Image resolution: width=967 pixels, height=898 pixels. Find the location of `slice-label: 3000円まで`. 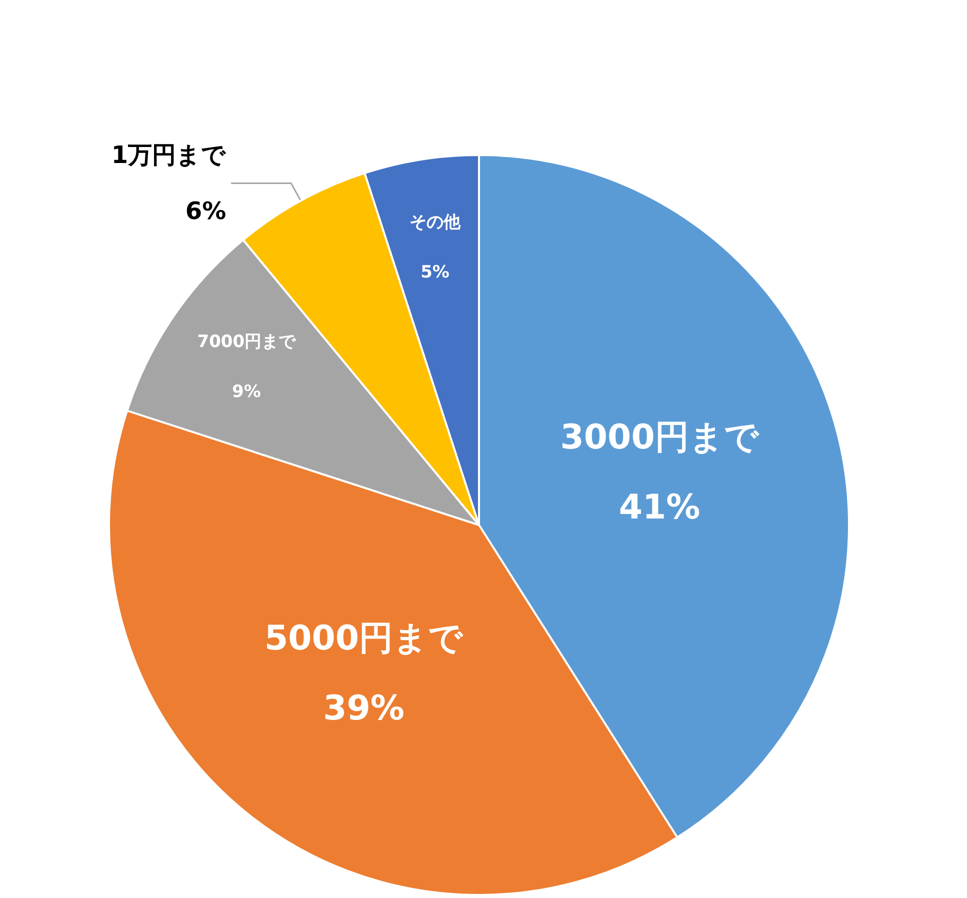

slice-label: 3000円まで is located at coordinates (660, 438).